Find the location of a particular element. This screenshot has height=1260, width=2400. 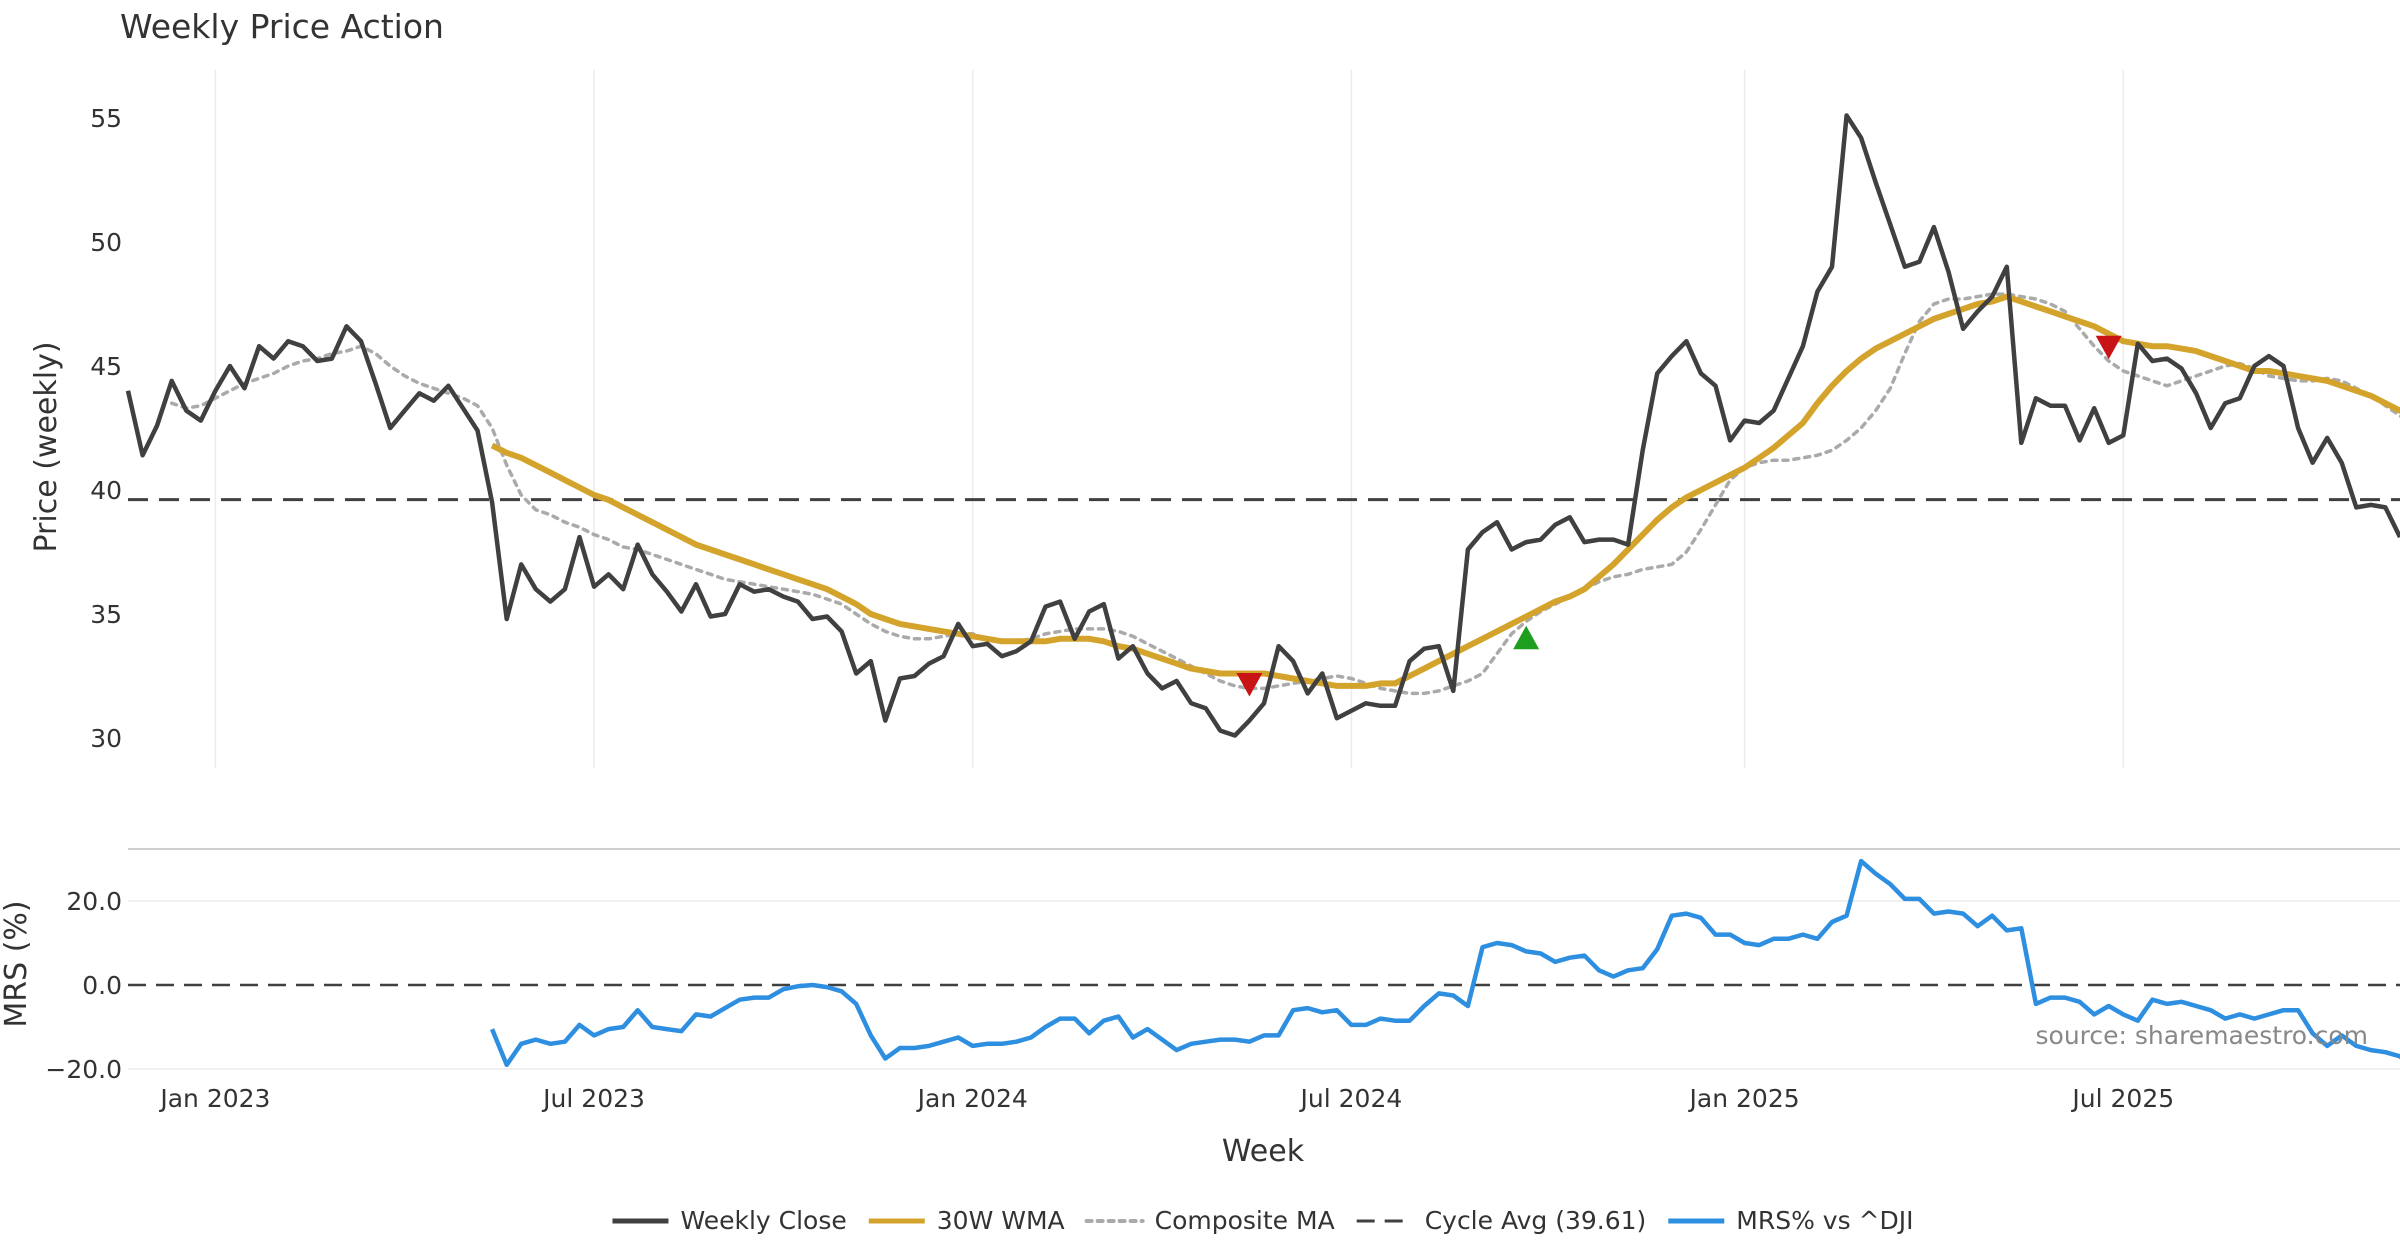

legend-label: MRS% vs ^DJI is located at coordinates (1824, 1220).